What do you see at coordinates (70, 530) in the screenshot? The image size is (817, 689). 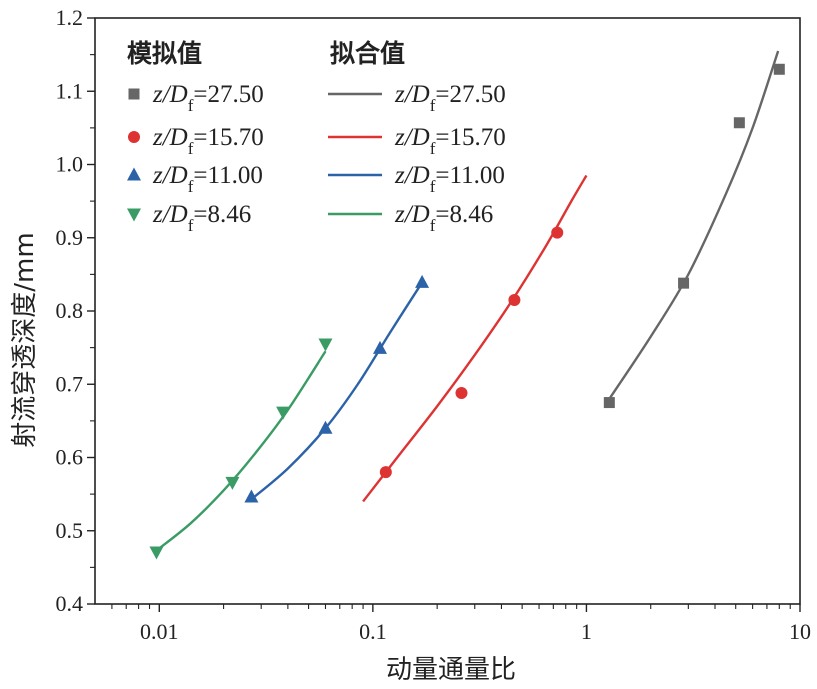 I see `y-tick-label: 0.5` at bounding box center [70, 530].